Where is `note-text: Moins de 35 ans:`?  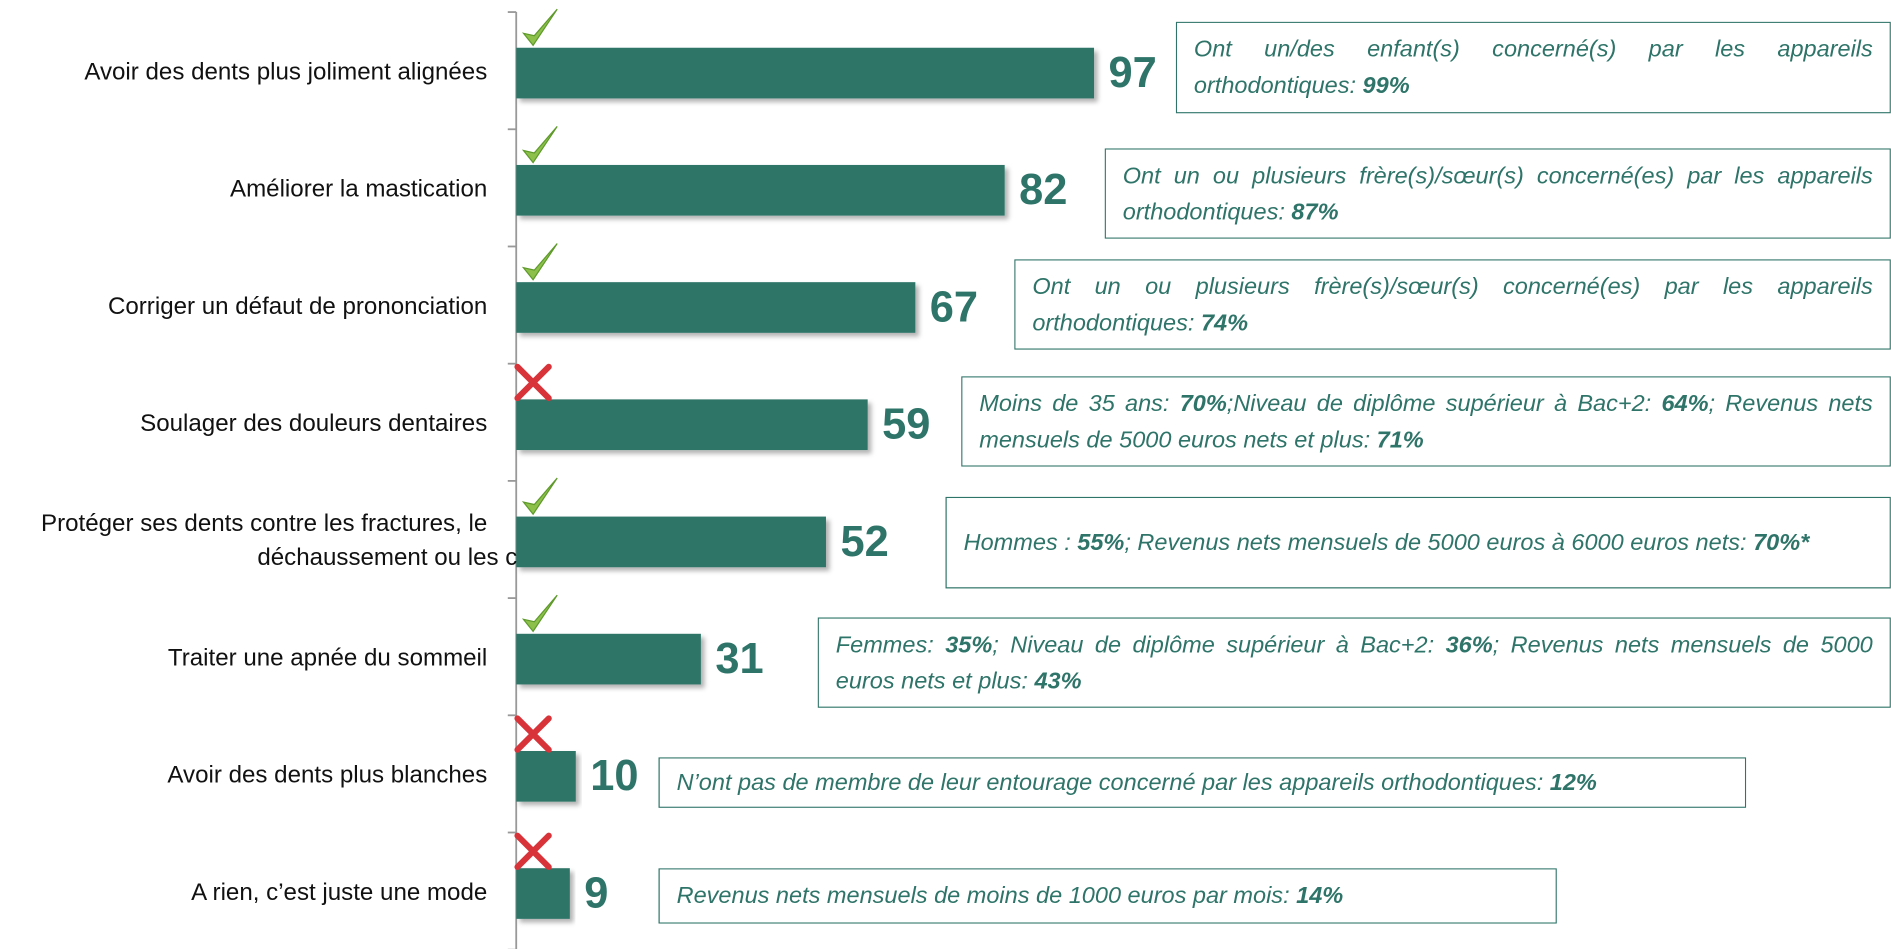 note-text: Moins de 35 ans: is located at coordinates (1079, 403).